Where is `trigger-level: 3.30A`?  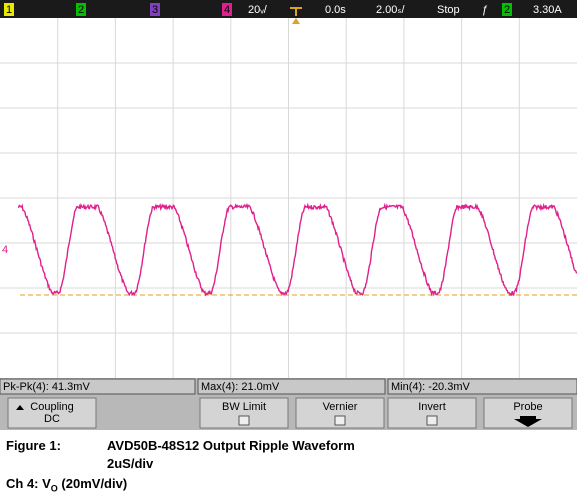
trigger-level: 3.30A is located at coordinates (547, 10).